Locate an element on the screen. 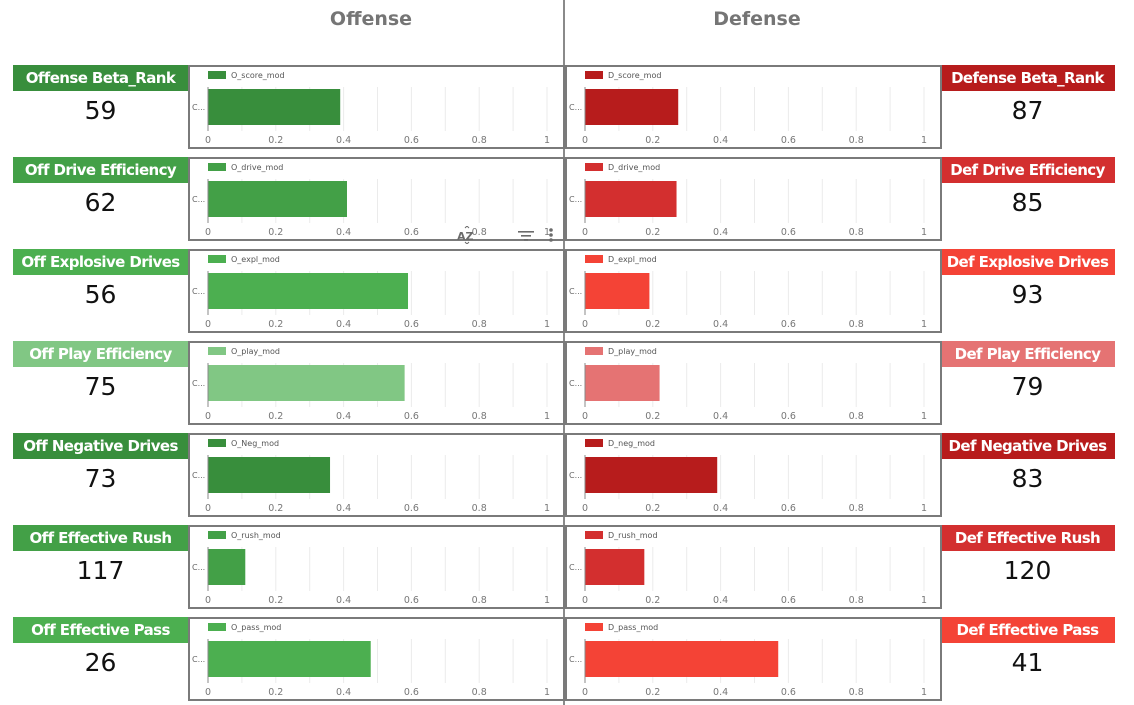 This screenshot has height=705, width=1134. offense-bar-chart: O_drive_mod C... 0 0.2 0.4 0.6 0.8 1 is located at coordinates (376, 199).